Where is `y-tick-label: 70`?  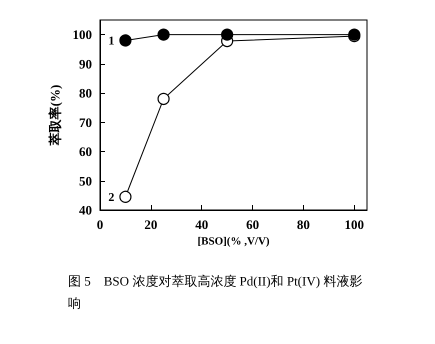
y-tick-label: 70 is located at coordinates (85, 122).